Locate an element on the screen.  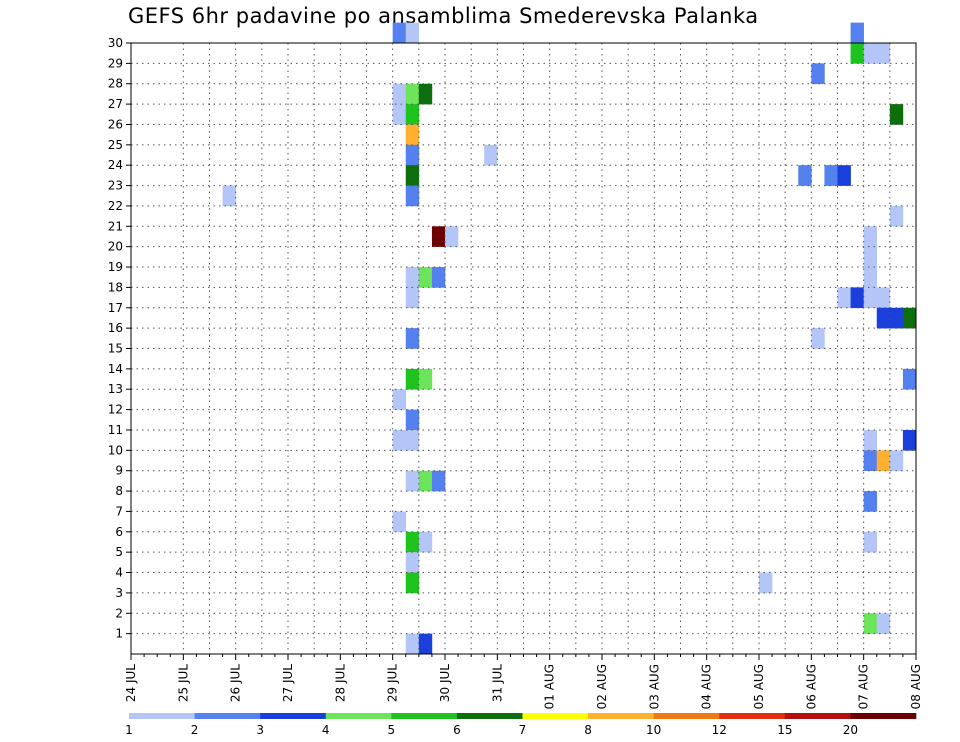
y-tick-label: 27 is located at coordinates (115, 104).